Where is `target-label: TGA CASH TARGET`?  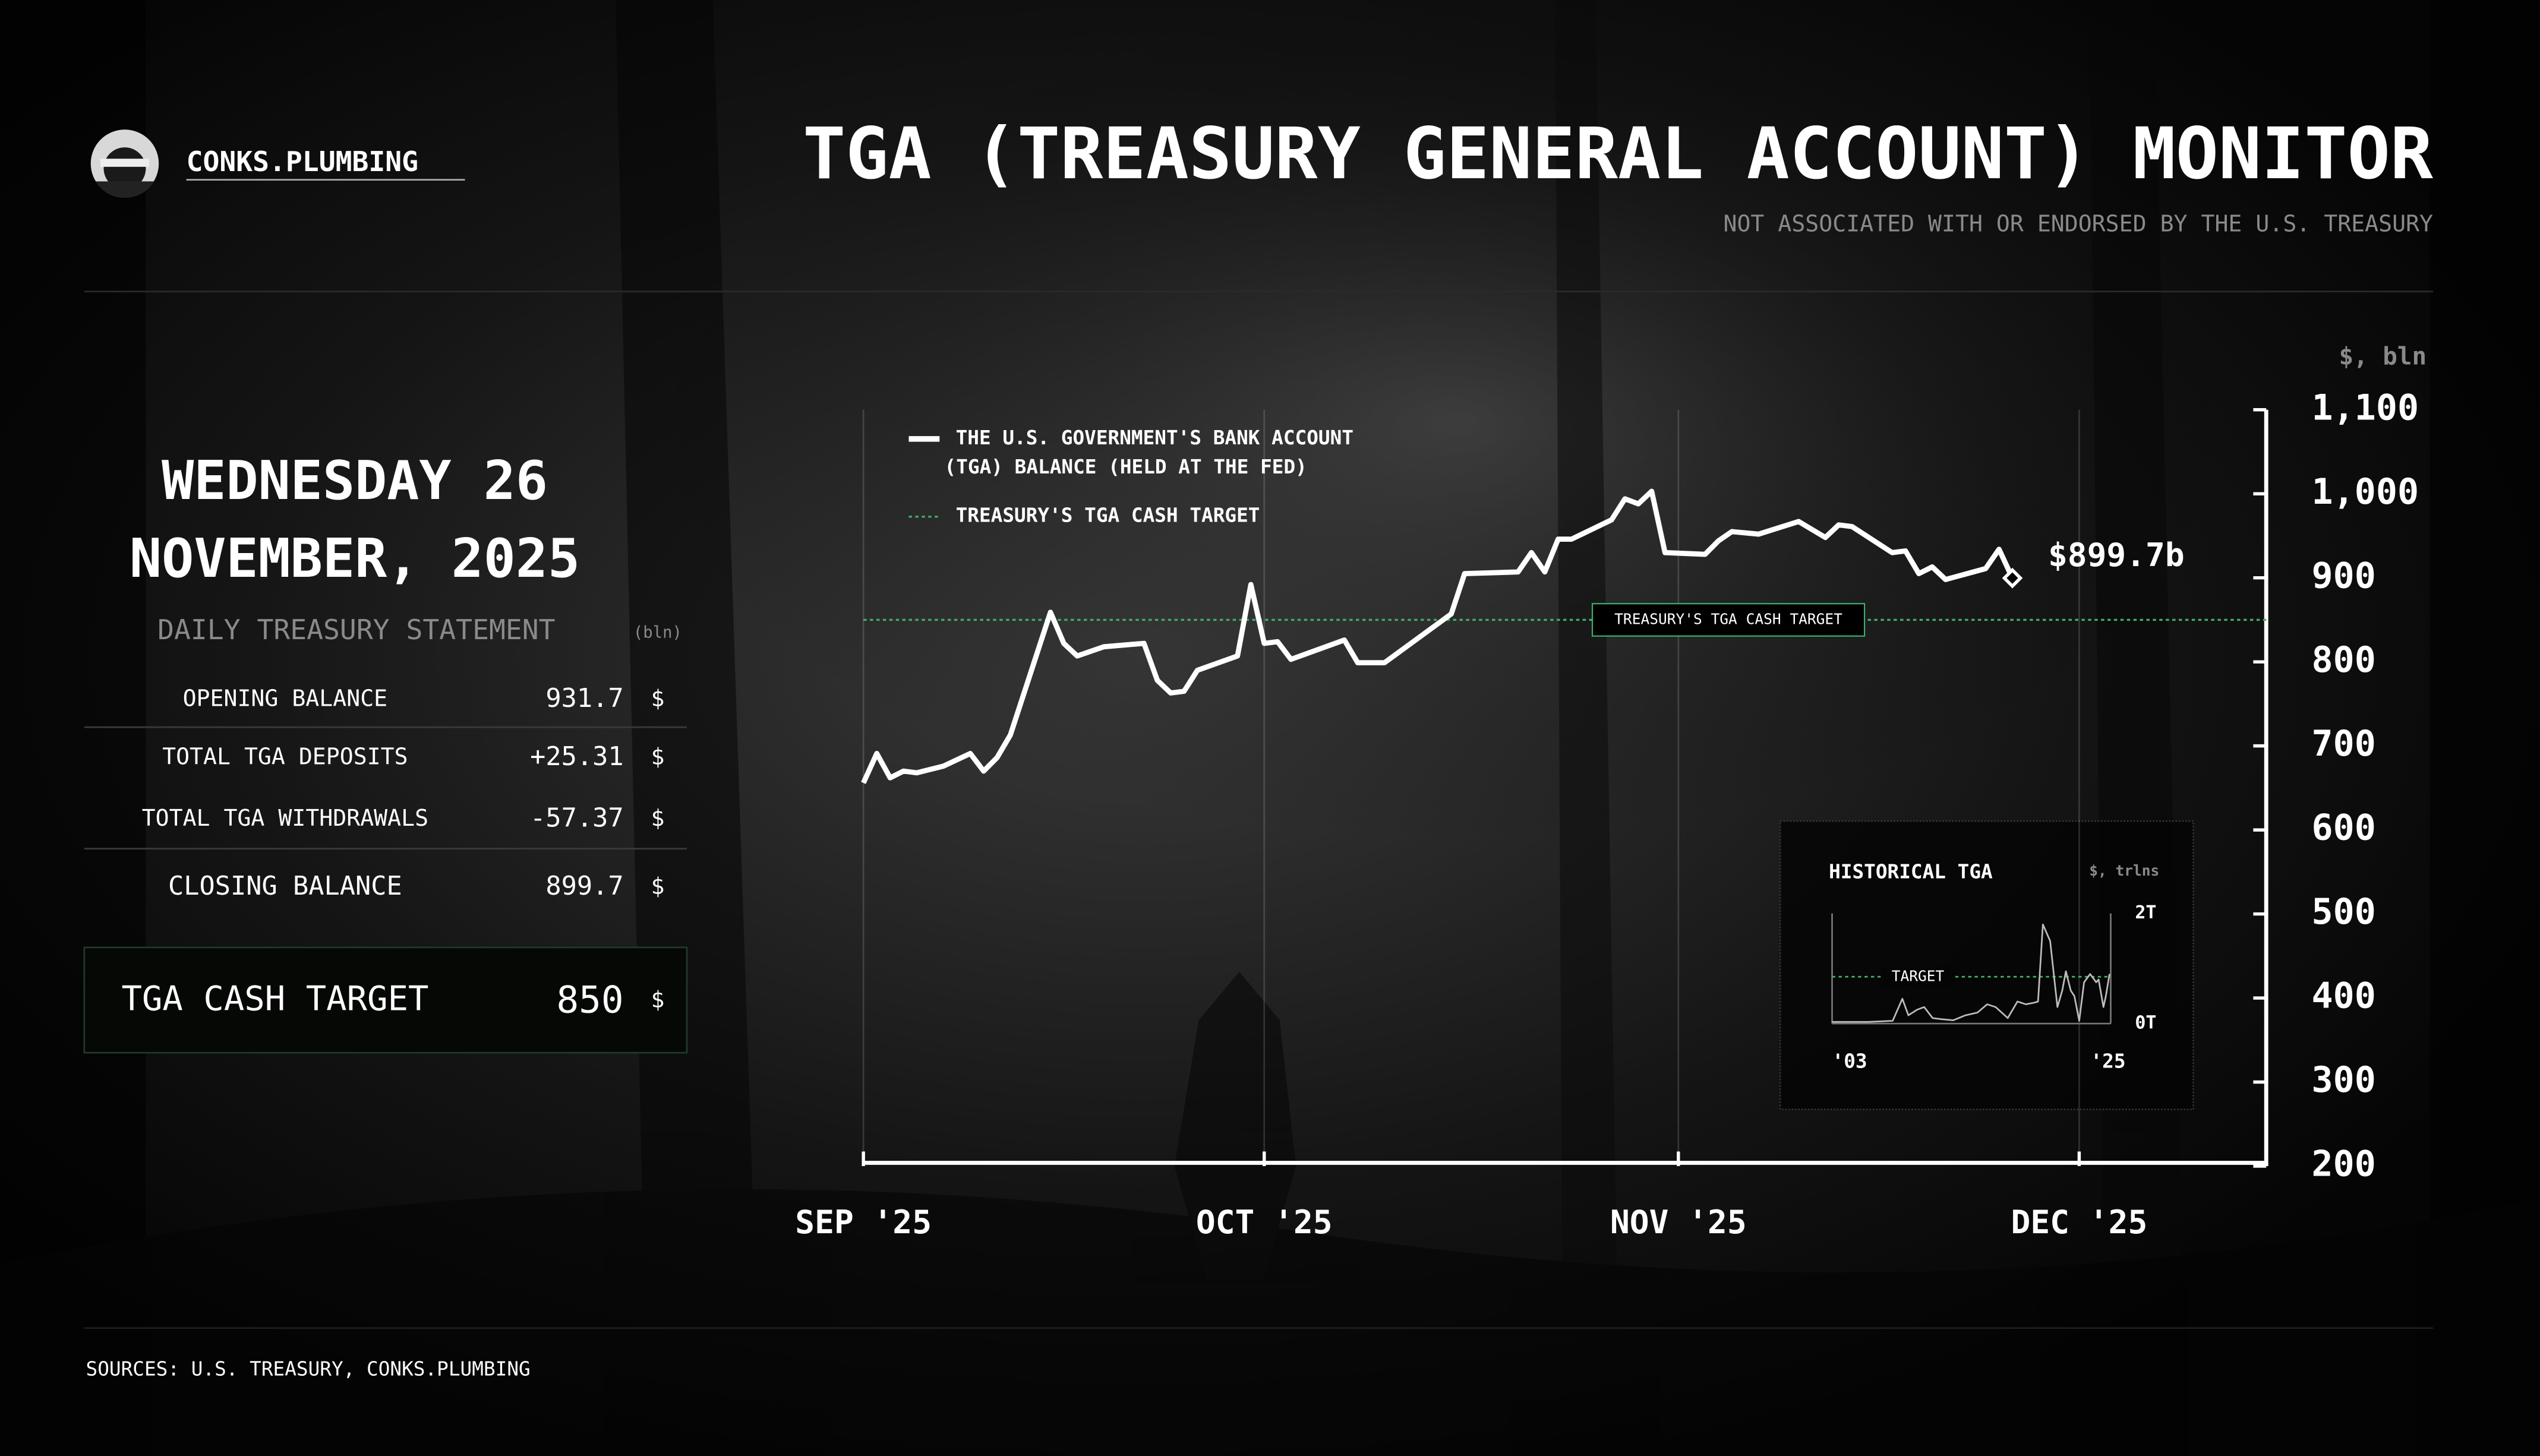
target-label: TGA CASH TARGET is located at coordinates (275, 999).